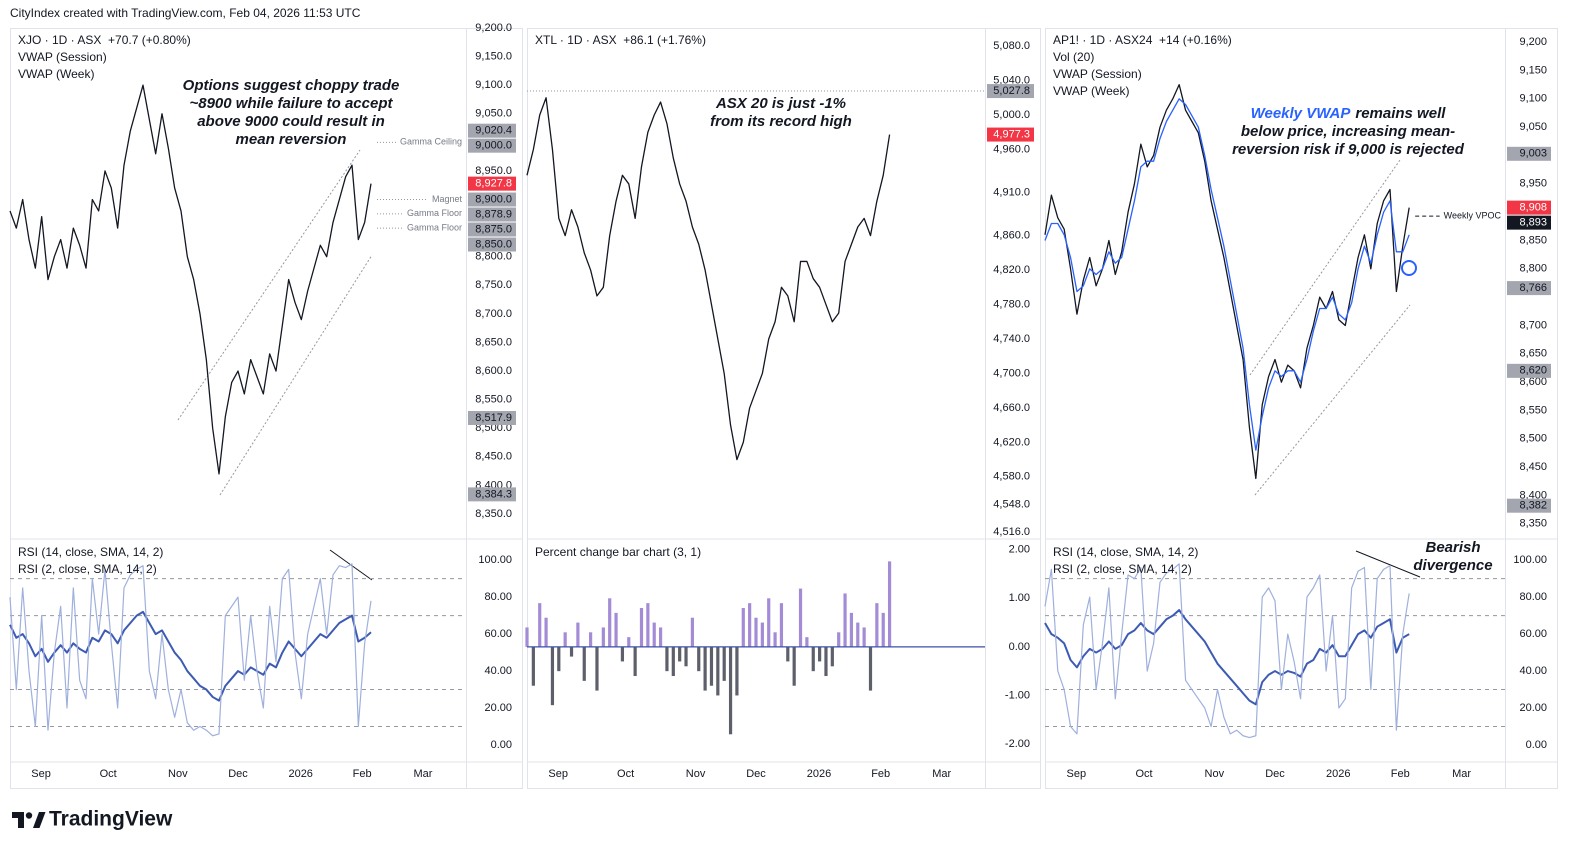 This screenshot has width=1579, height=855. Describe the element at coordinates (56, 74) in the screenshot. I see `legend-entry: VWAP (Week)` at that location.